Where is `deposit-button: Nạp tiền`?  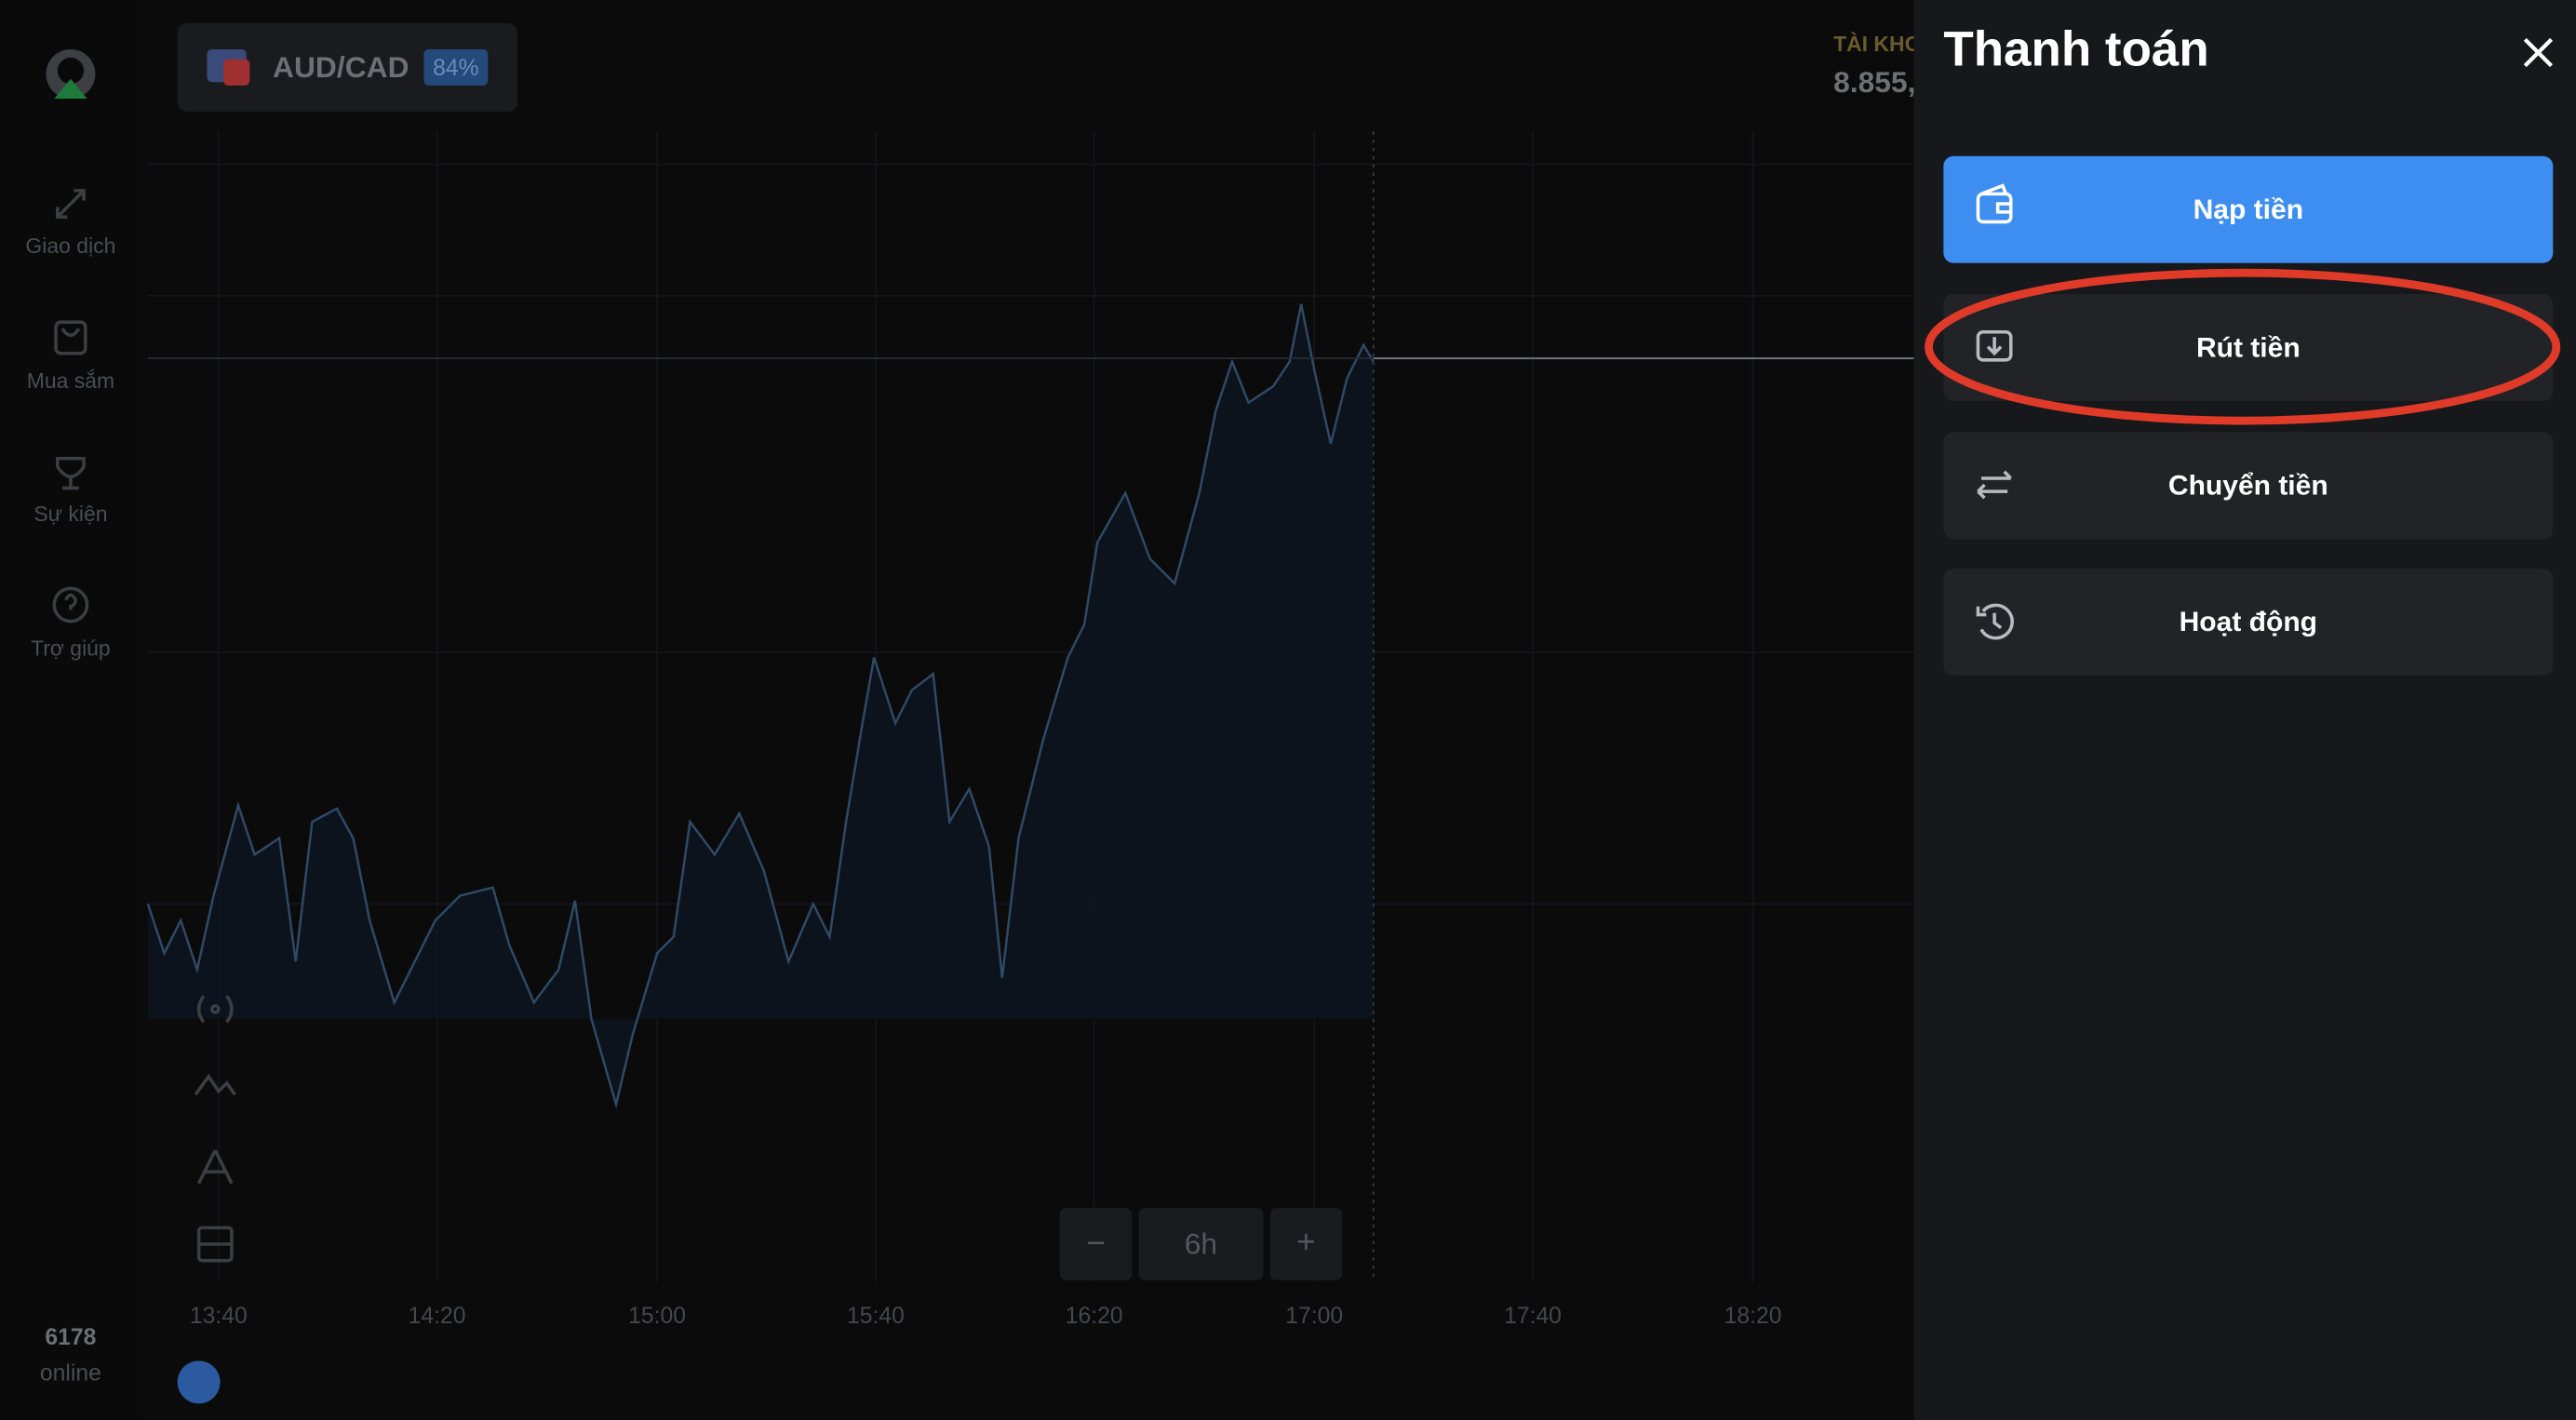
deposit-button: Nạp tiền is located at coordinates (2248, 209).